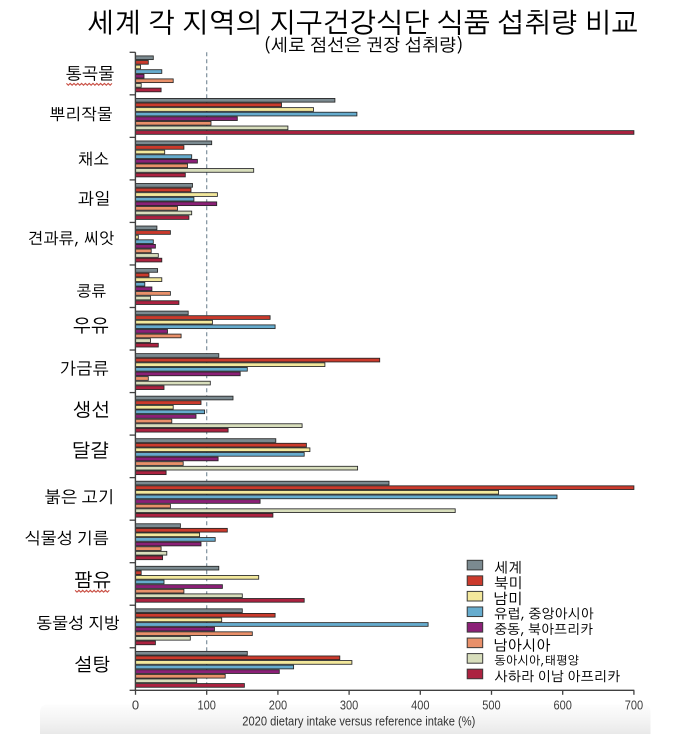  Describe the element at coordinates (491, 705) in the screenshot. I see `svg-text: 500` at that location.